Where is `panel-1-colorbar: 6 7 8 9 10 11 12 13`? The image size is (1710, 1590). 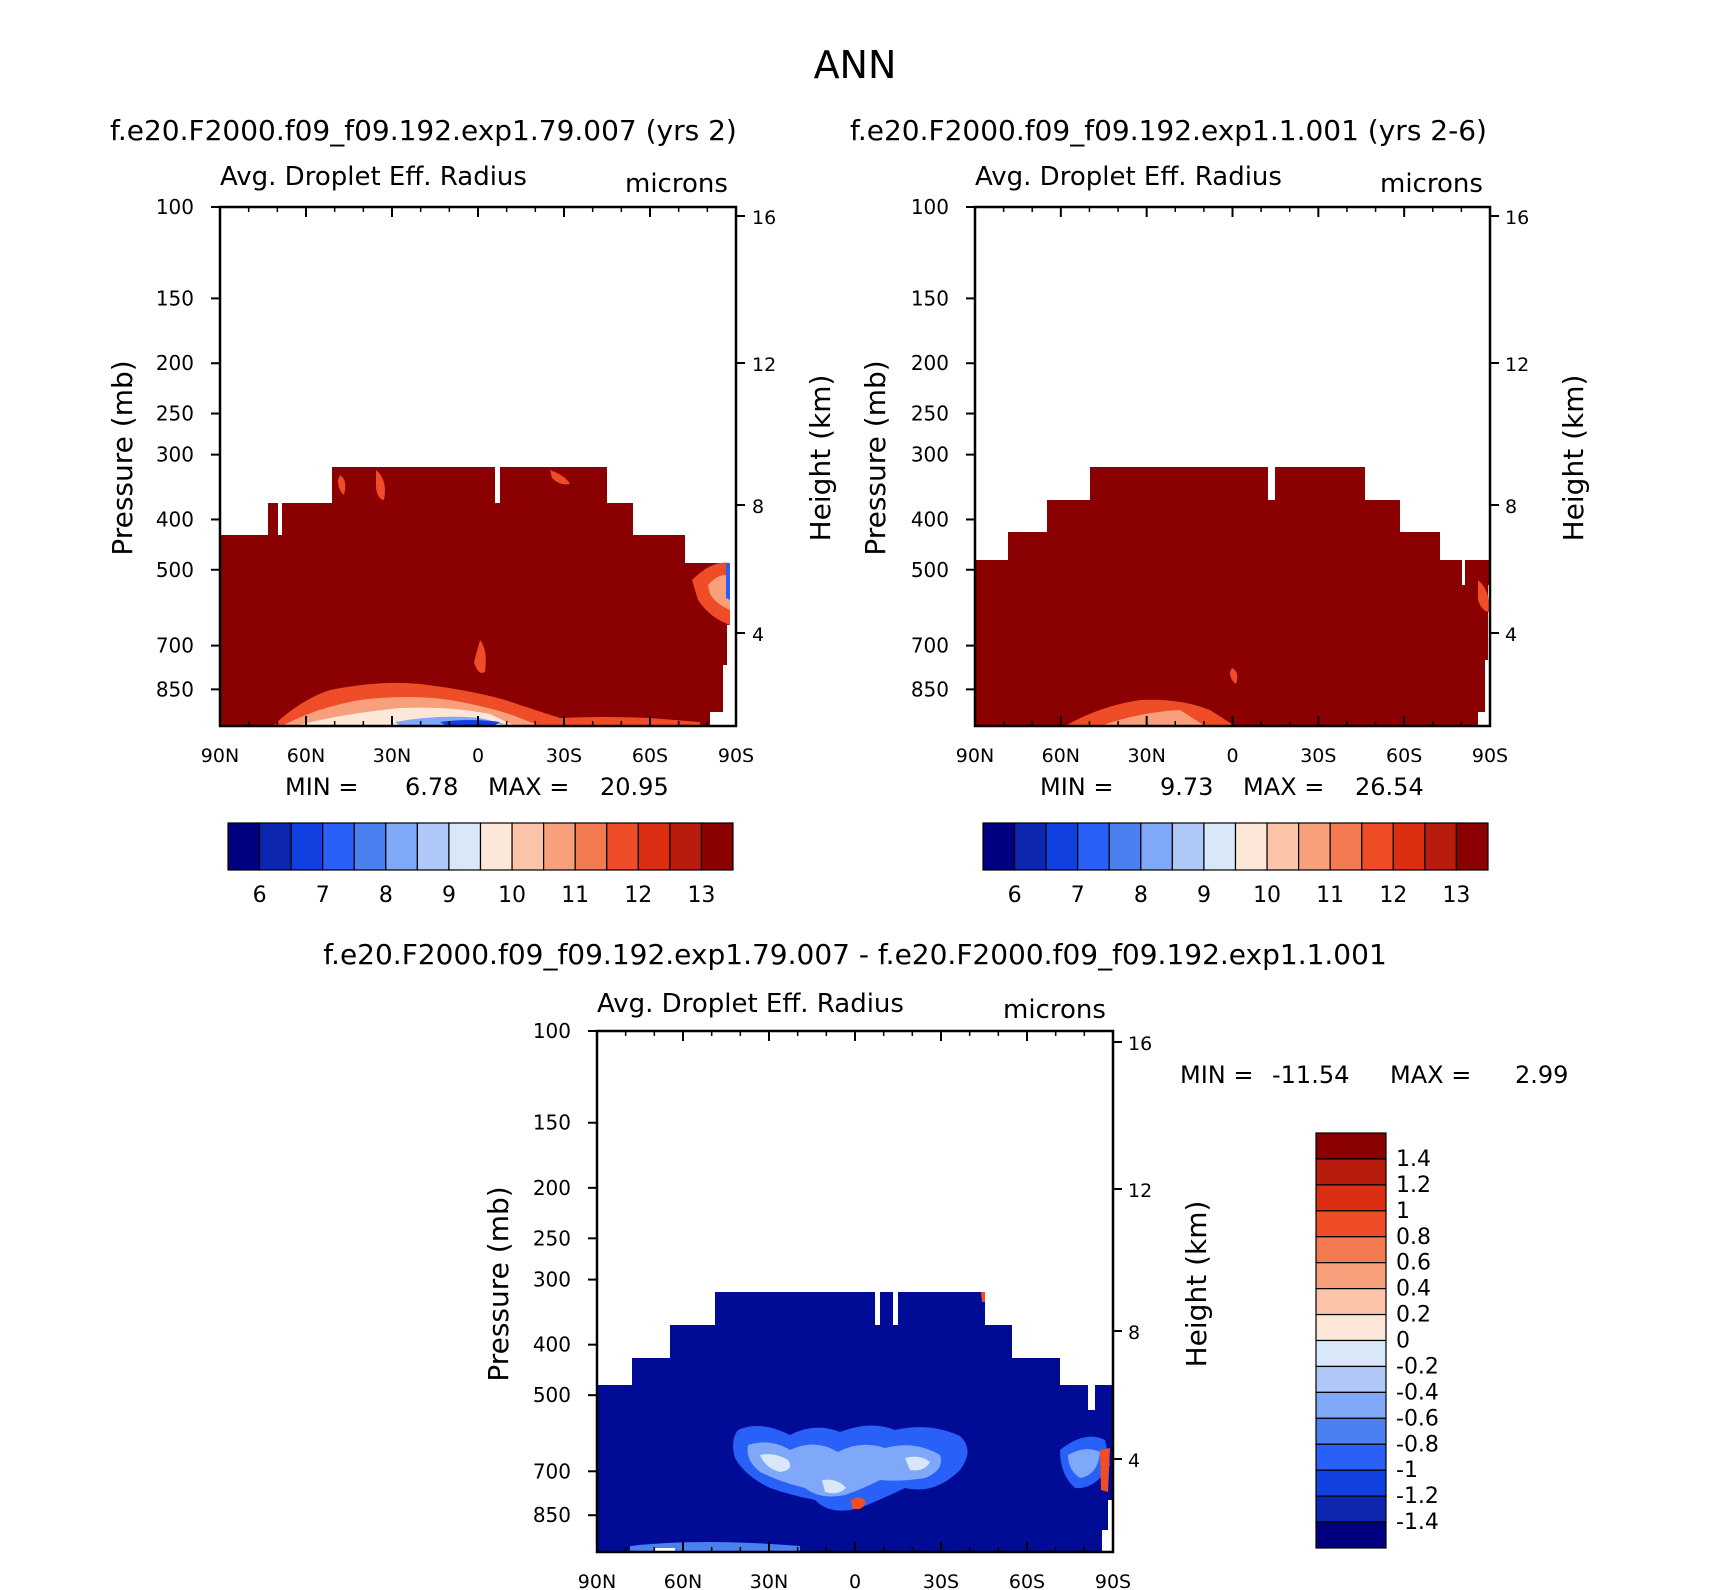 panel-1-colorbar: 6 7 8 9 10 11 12 13 is located at coordinates (480, 865).